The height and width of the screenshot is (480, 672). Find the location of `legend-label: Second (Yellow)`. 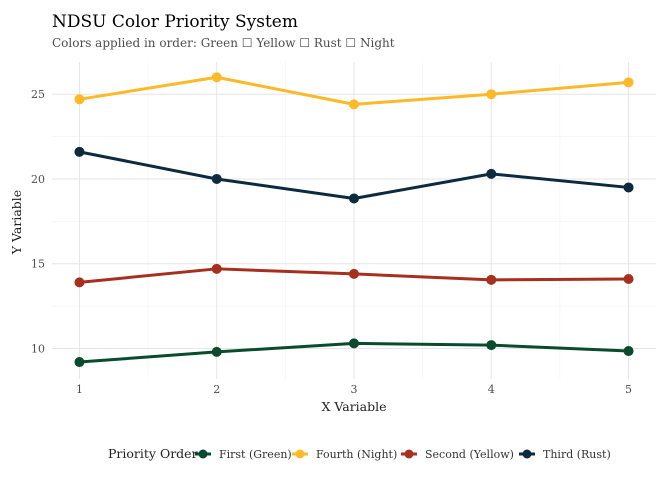

legend-label: Second (Yellow) is located at coordinates (469, 454).